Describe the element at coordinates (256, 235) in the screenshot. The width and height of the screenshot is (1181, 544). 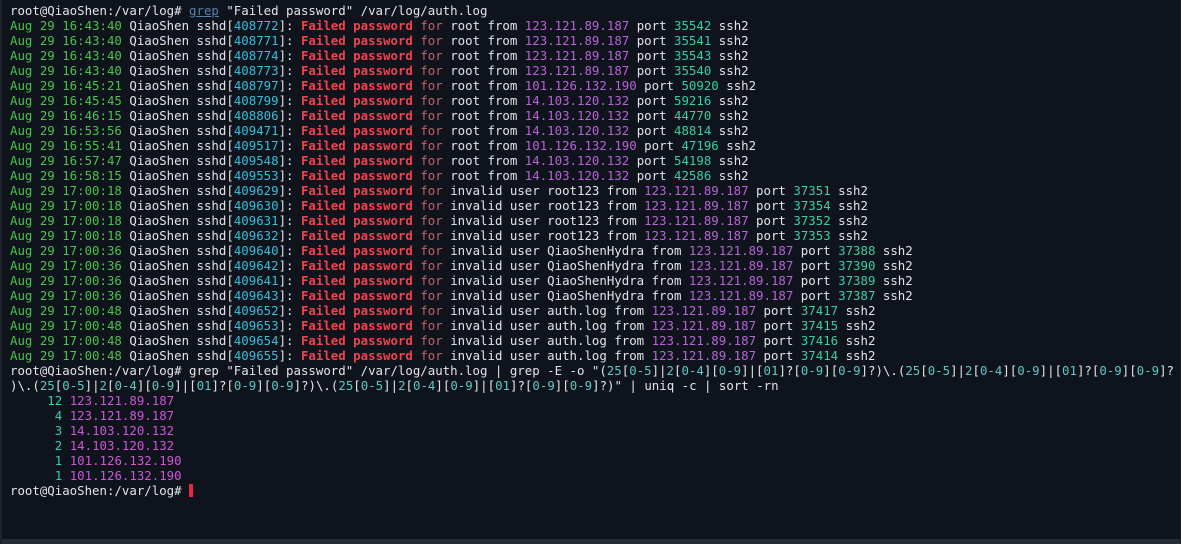
I see `log-pid: 409632` at that location.